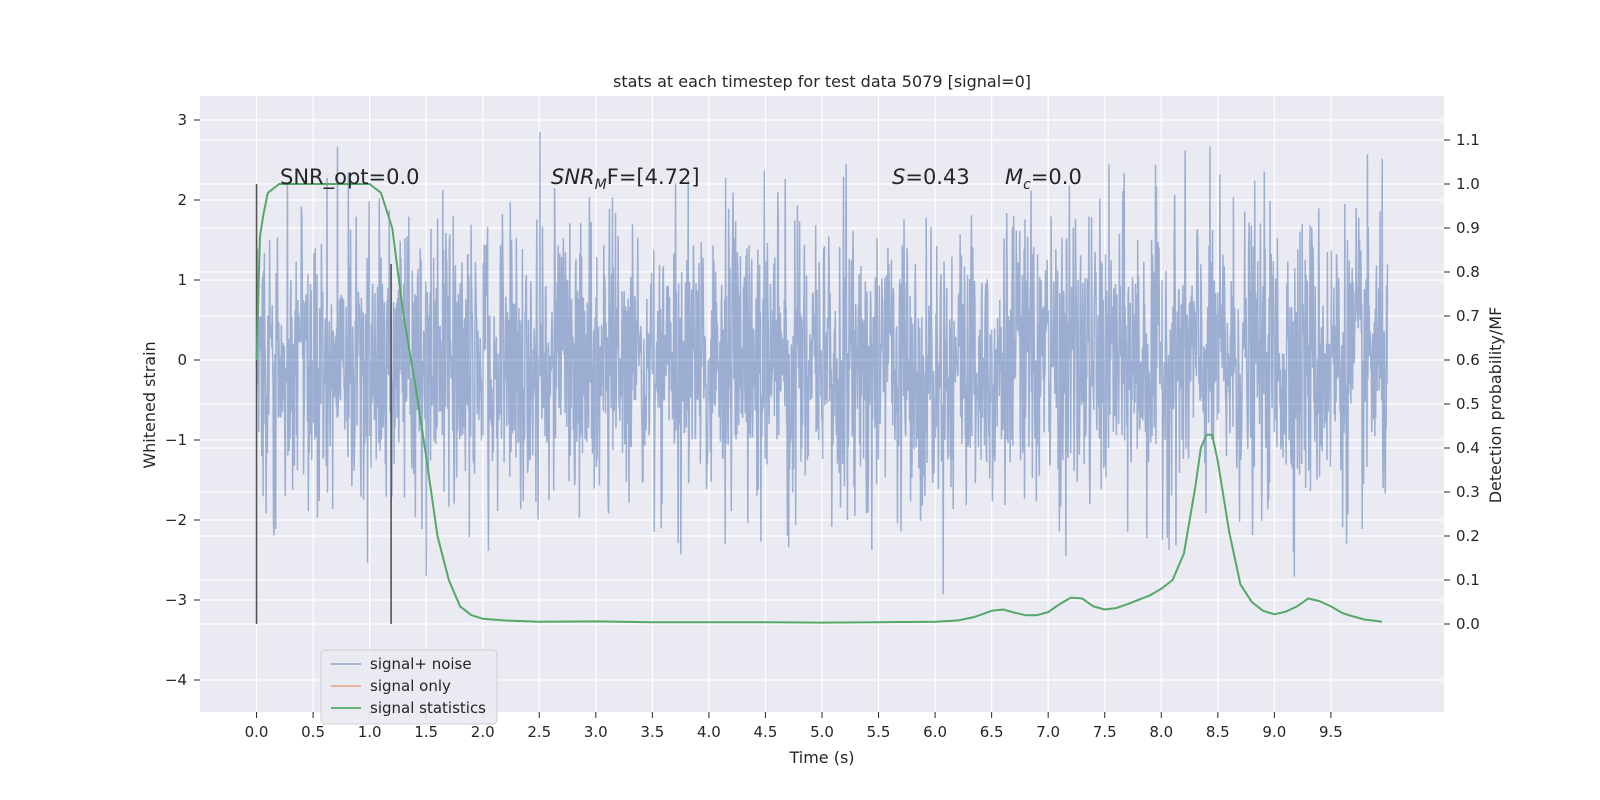 Image resolution: width=1600 pixels, height=800 pixels. I want to click on annotation-s-main: S, so click(898, 177).